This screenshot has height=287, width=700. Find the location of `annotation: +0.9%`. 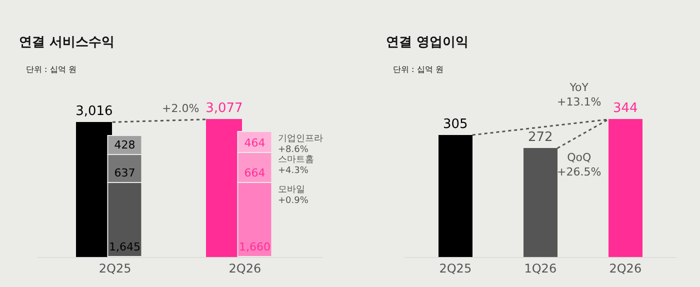

annotation: +0.9% is located at coordinates (293, 201).